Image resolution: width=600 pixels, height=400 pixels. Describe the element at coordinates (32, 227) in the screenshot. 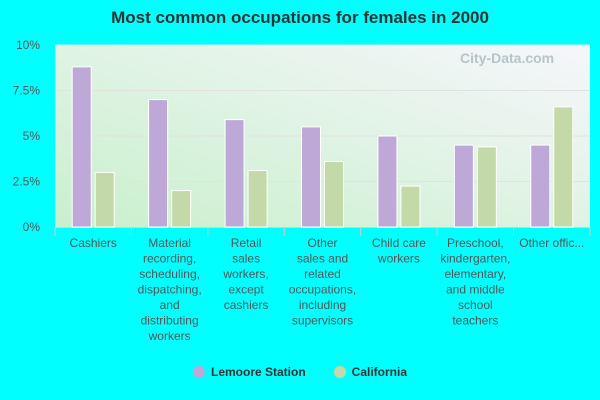

I see `y-tick-label: 0%` at that location.